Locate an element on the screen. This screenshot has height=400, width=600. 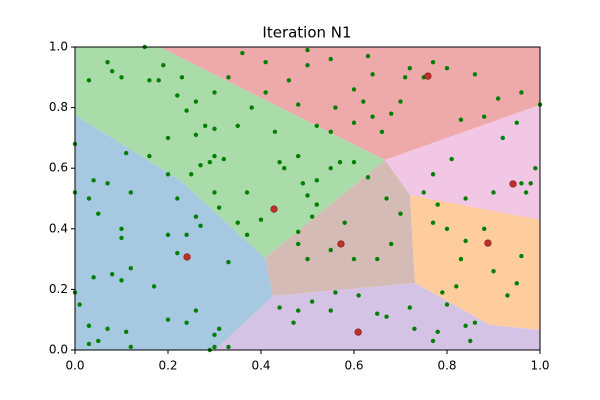
x-tick-label: 0.2 is located at coordinates (167, 366).